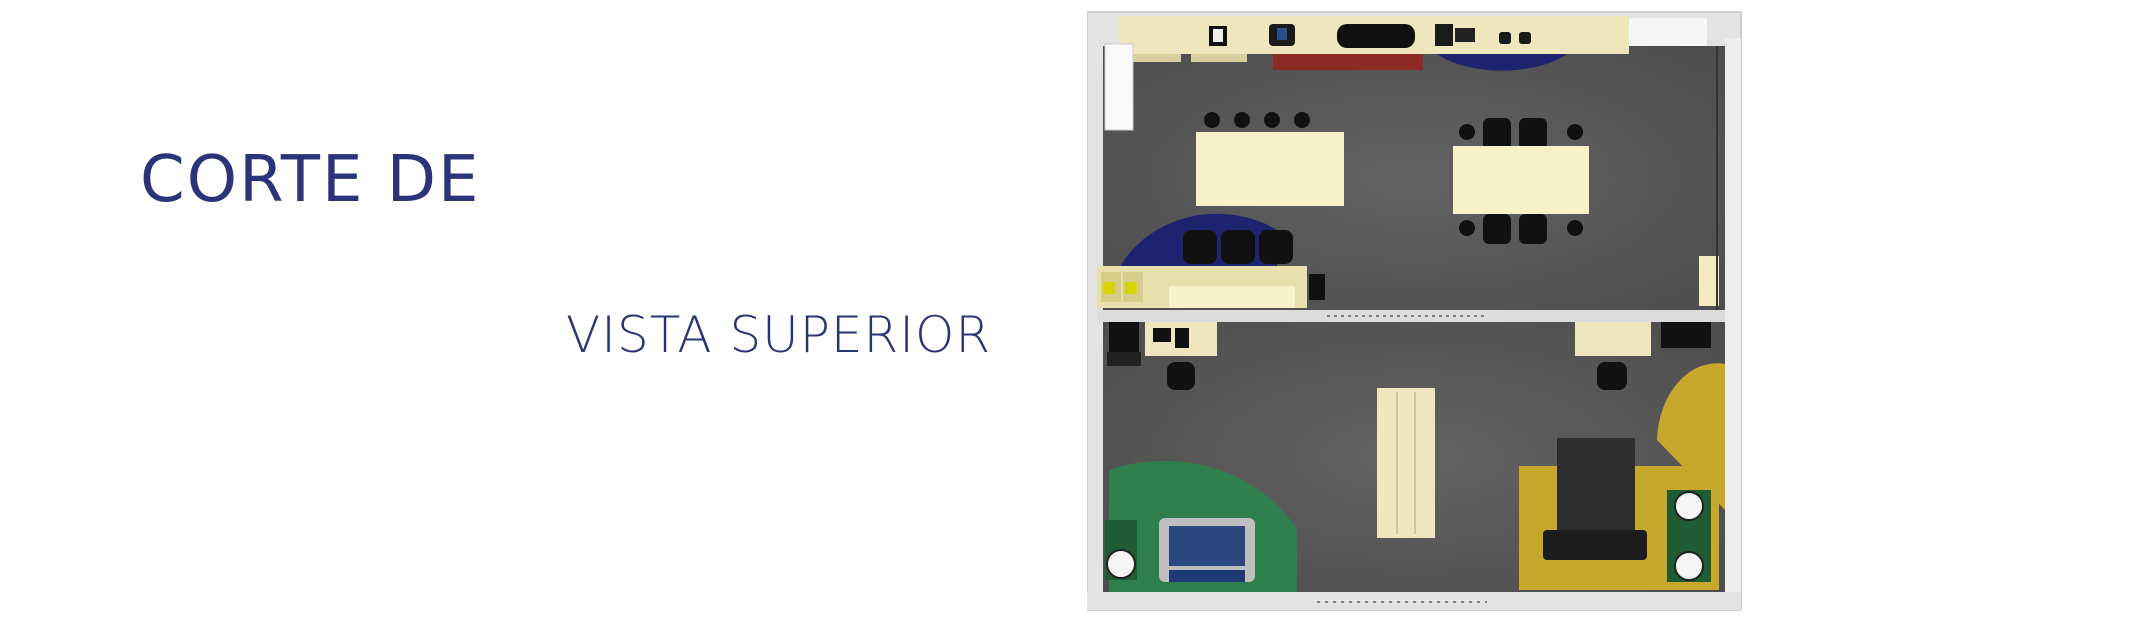  I want to click on page-subtitle: VISTA SUPERIOR, so click(779, 335).